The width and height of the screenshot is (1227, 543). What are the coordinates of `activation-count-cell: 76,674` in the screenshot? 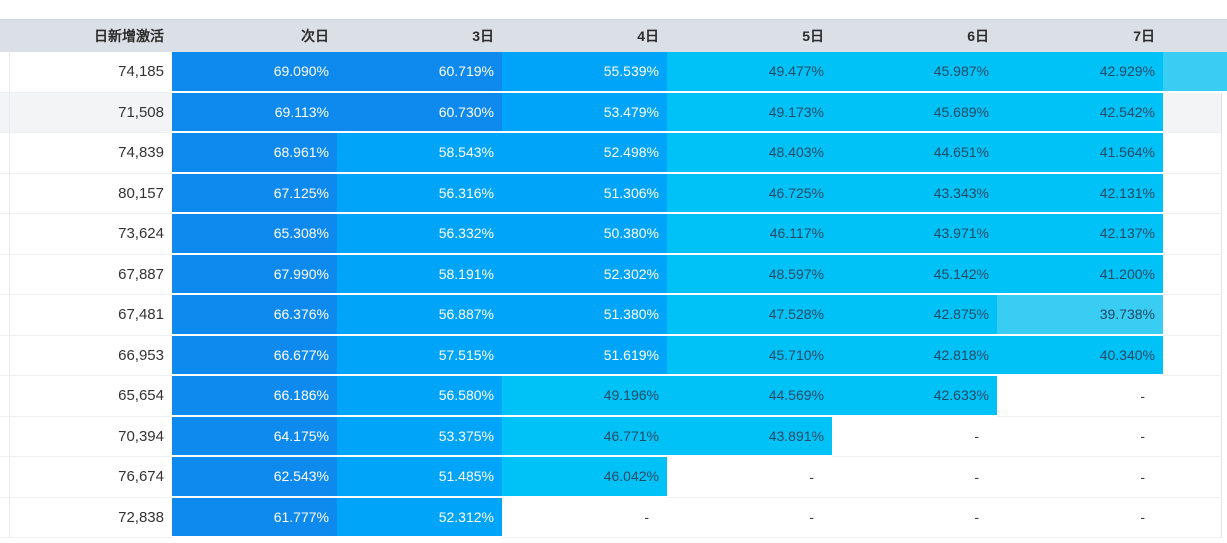 It's located at (91, 477).